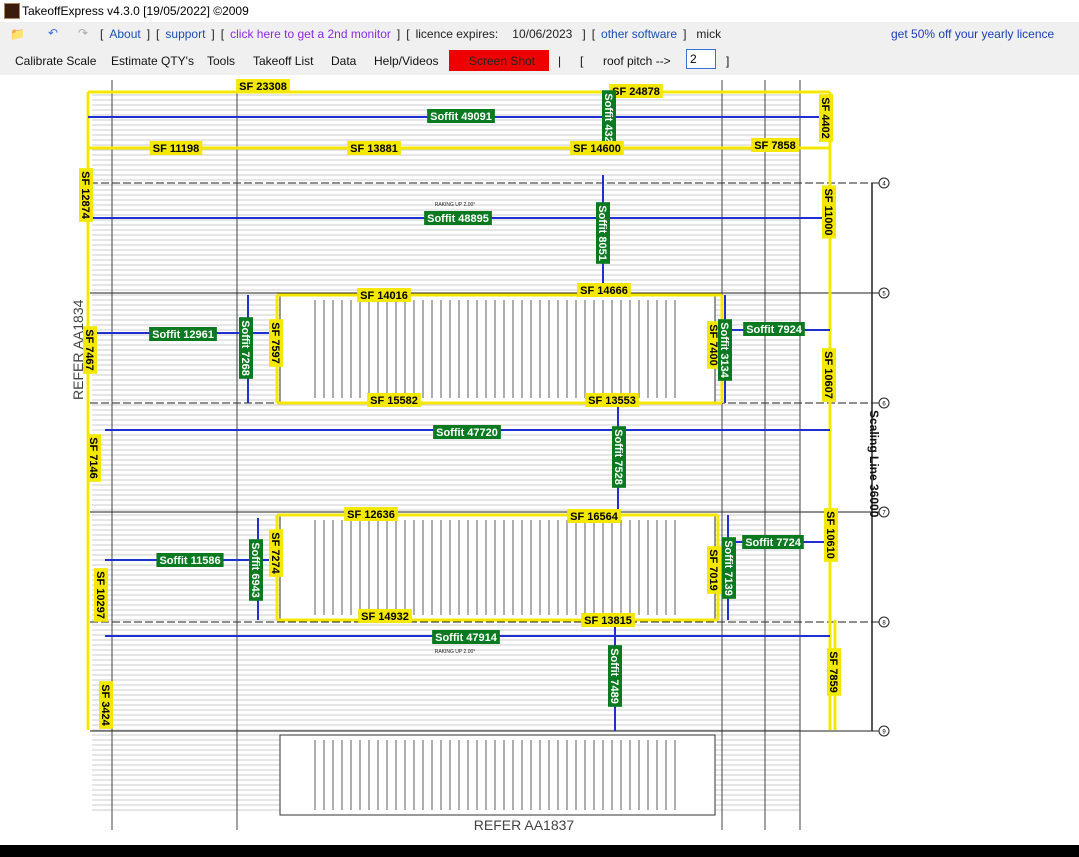  Describe the element at coordinates (639, 34) in the screenshot. I see `other-software-link: other software` at that location.